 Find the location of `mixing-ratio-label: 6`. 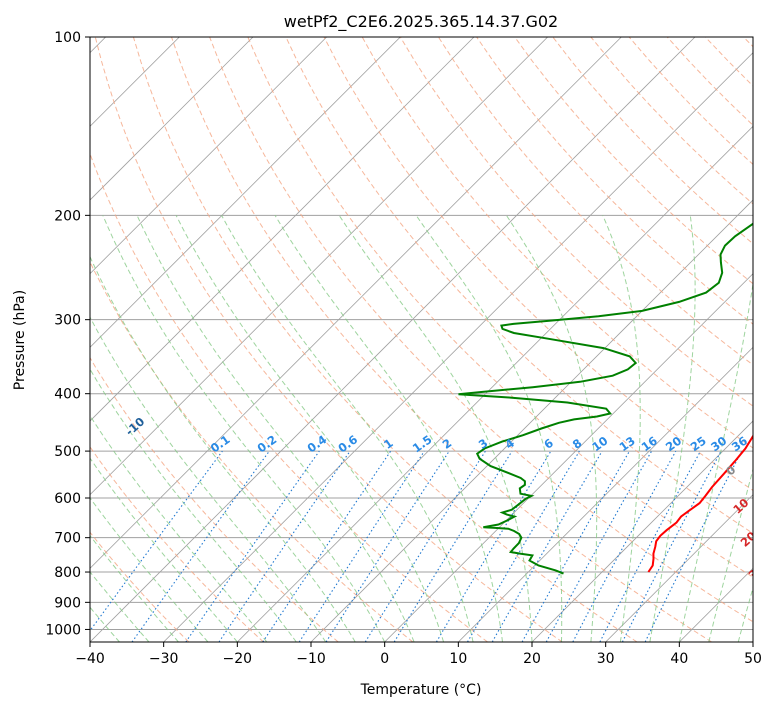

mixing-ratio-label: 6 is located at coordinates (548, 444).